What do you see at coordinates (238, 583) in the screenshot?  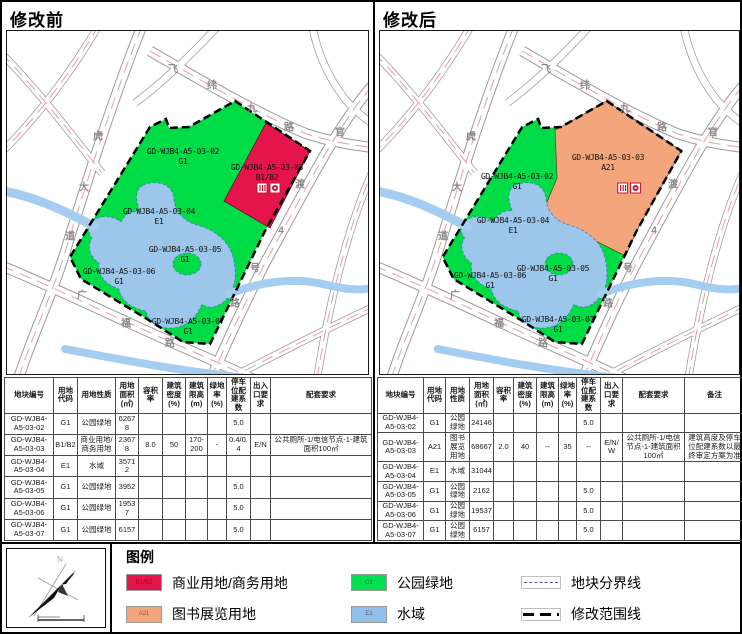 I see `legend-item: B1/B2 商业用地/商务用地` at bounding box center [238, 583].